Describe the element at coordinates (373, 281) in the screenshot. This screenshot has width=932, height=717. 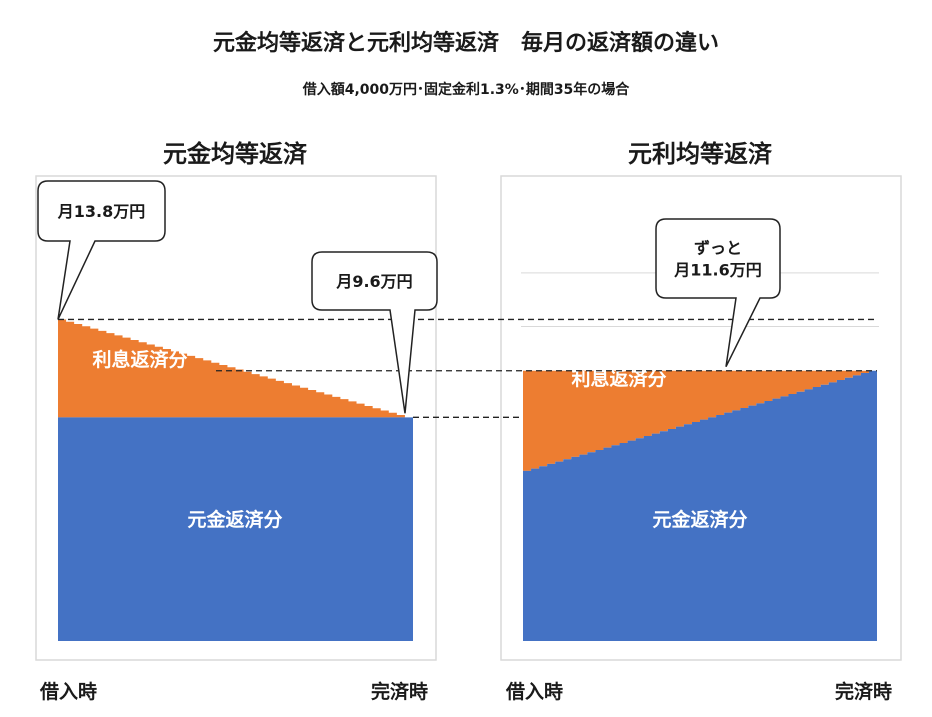
I see `callout-text: 月9.6万円` at that location.